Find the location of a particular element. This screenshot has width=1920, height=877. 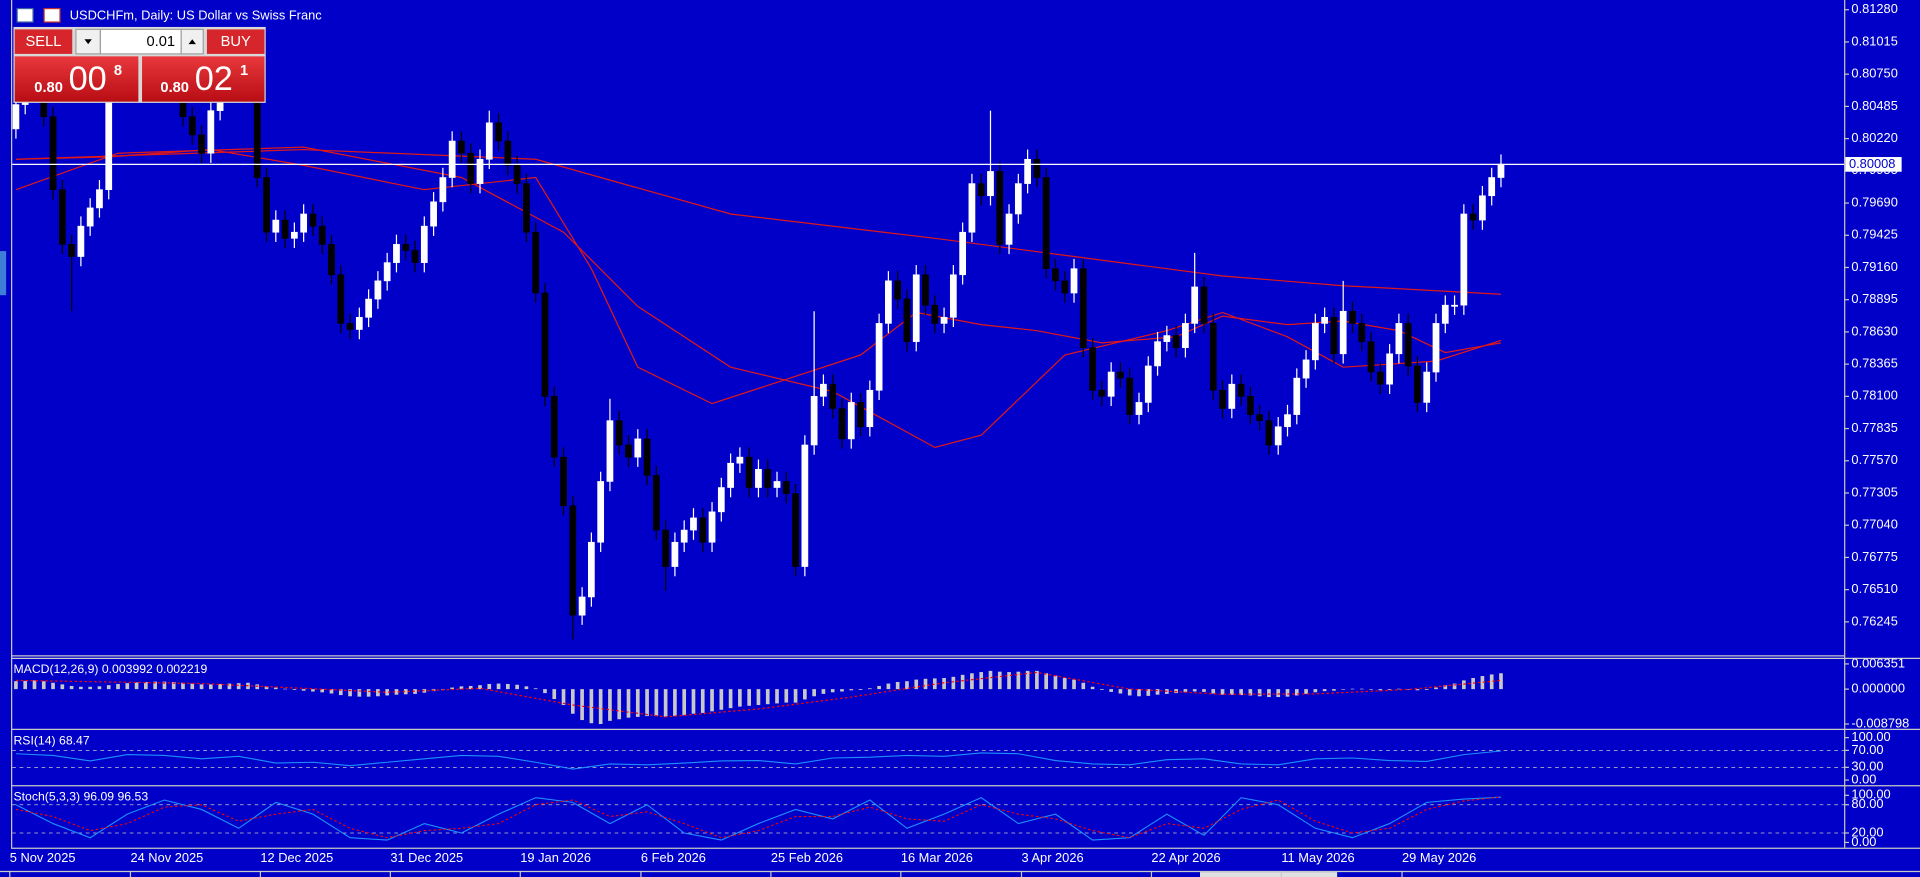

lot-input is located at coordinates (140, 41).